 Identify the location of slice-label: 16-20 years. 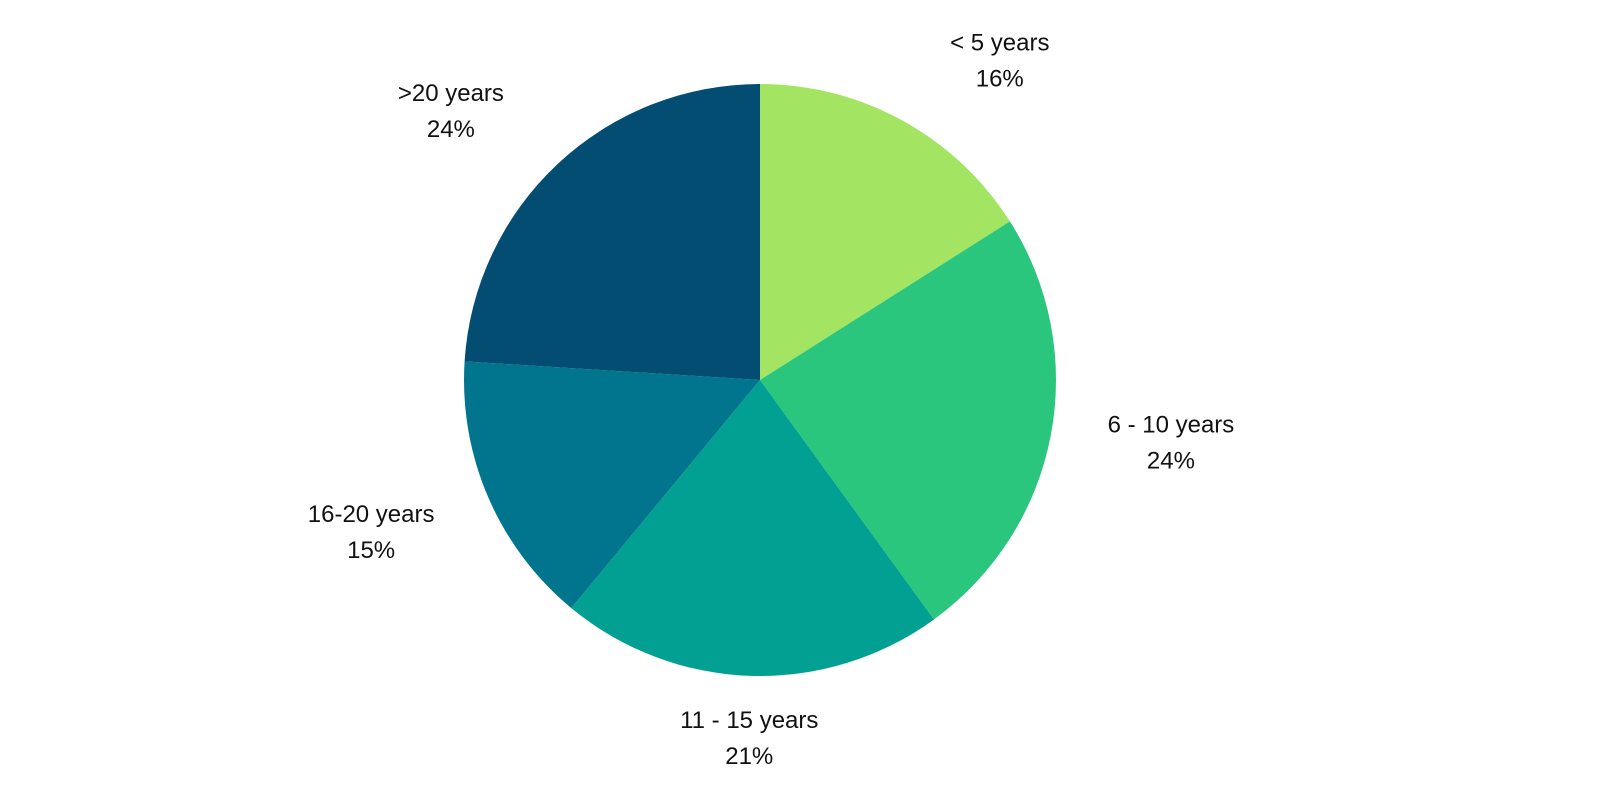
(371, 514).